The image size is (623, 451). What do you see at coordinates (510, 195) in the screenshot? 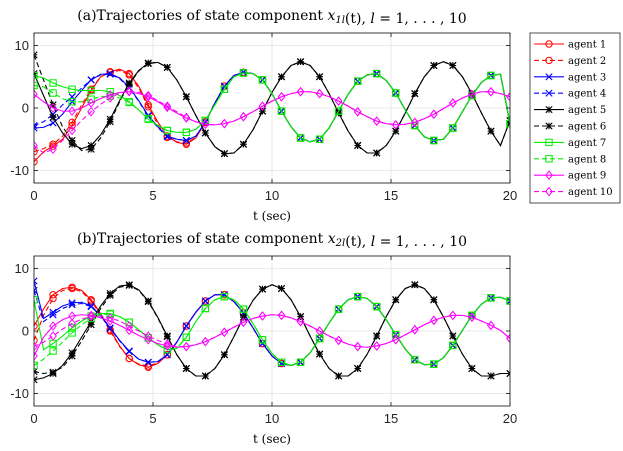
I see `x-tick-label: 20` at bounding box center [510, 195].